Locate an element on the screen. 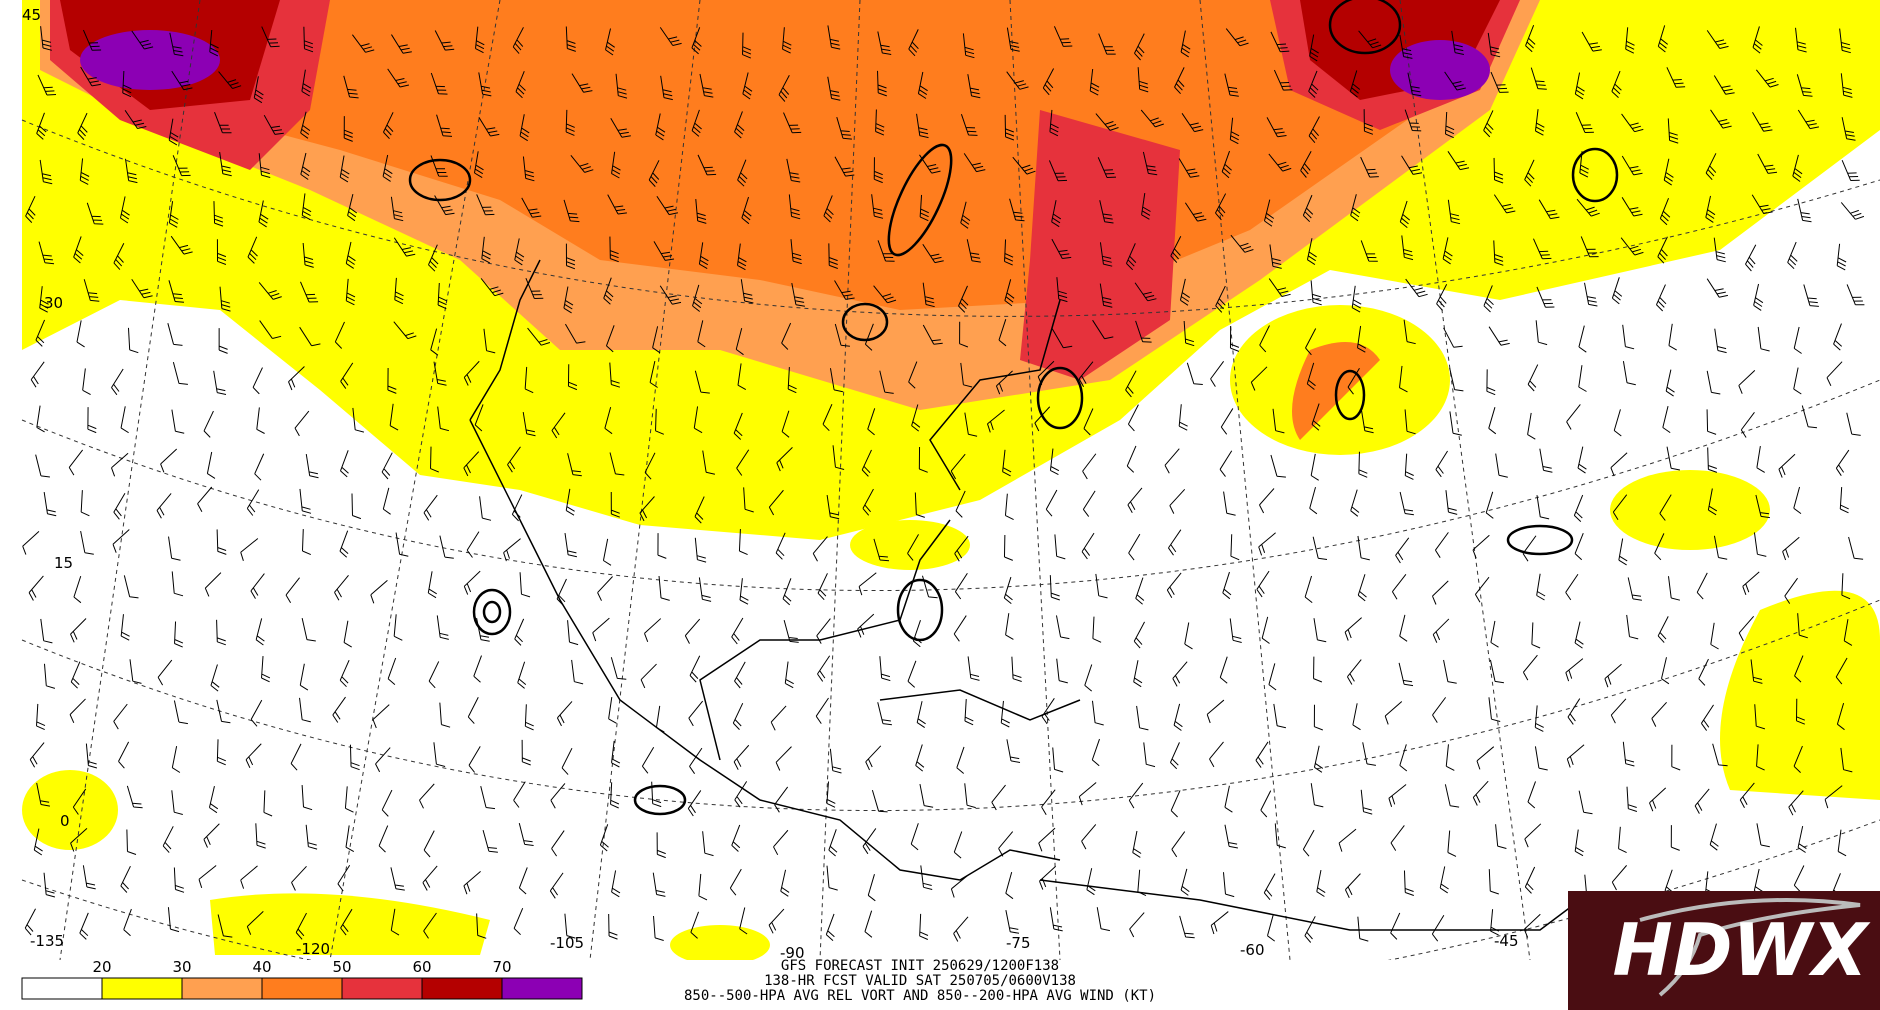  lat-label: 30 is located at coordinates (53, 303).